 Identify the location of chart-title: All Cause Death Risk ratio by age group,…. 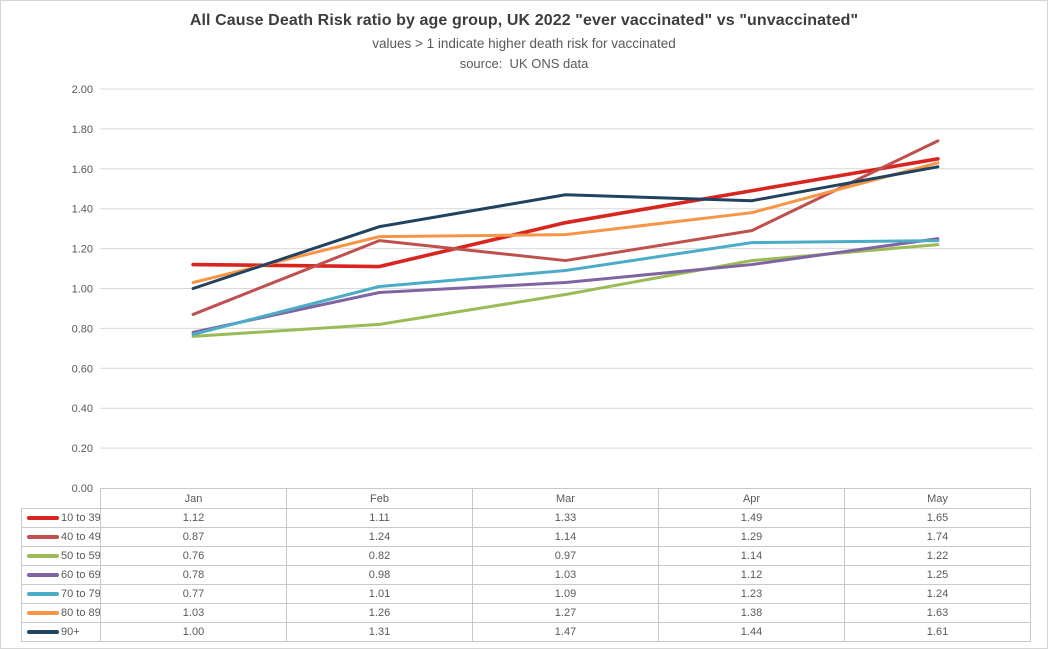
(524, 20).